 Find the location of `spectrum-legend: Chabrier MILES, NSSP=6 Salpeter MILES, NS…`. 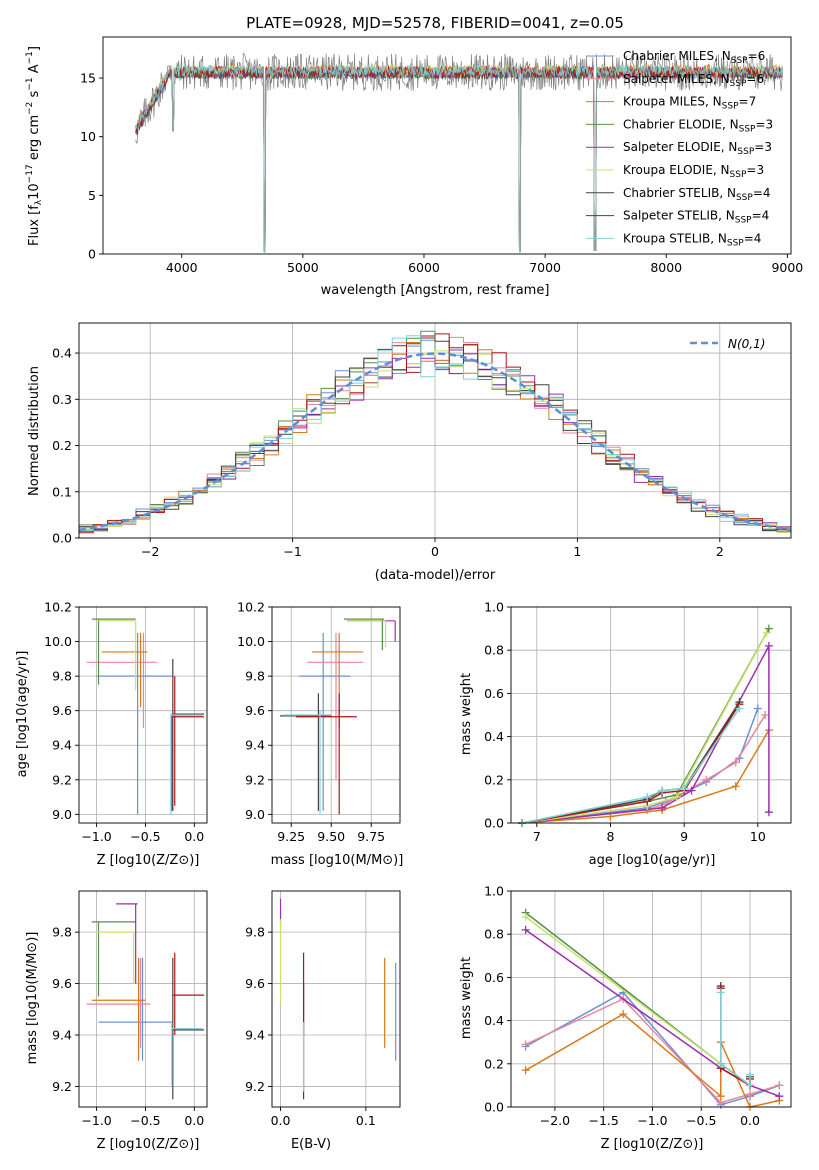

spectrum-legend: Chabrier MILES, NSSP=6 Salpeter MILES, NS… is located at coordinates (679, 148).